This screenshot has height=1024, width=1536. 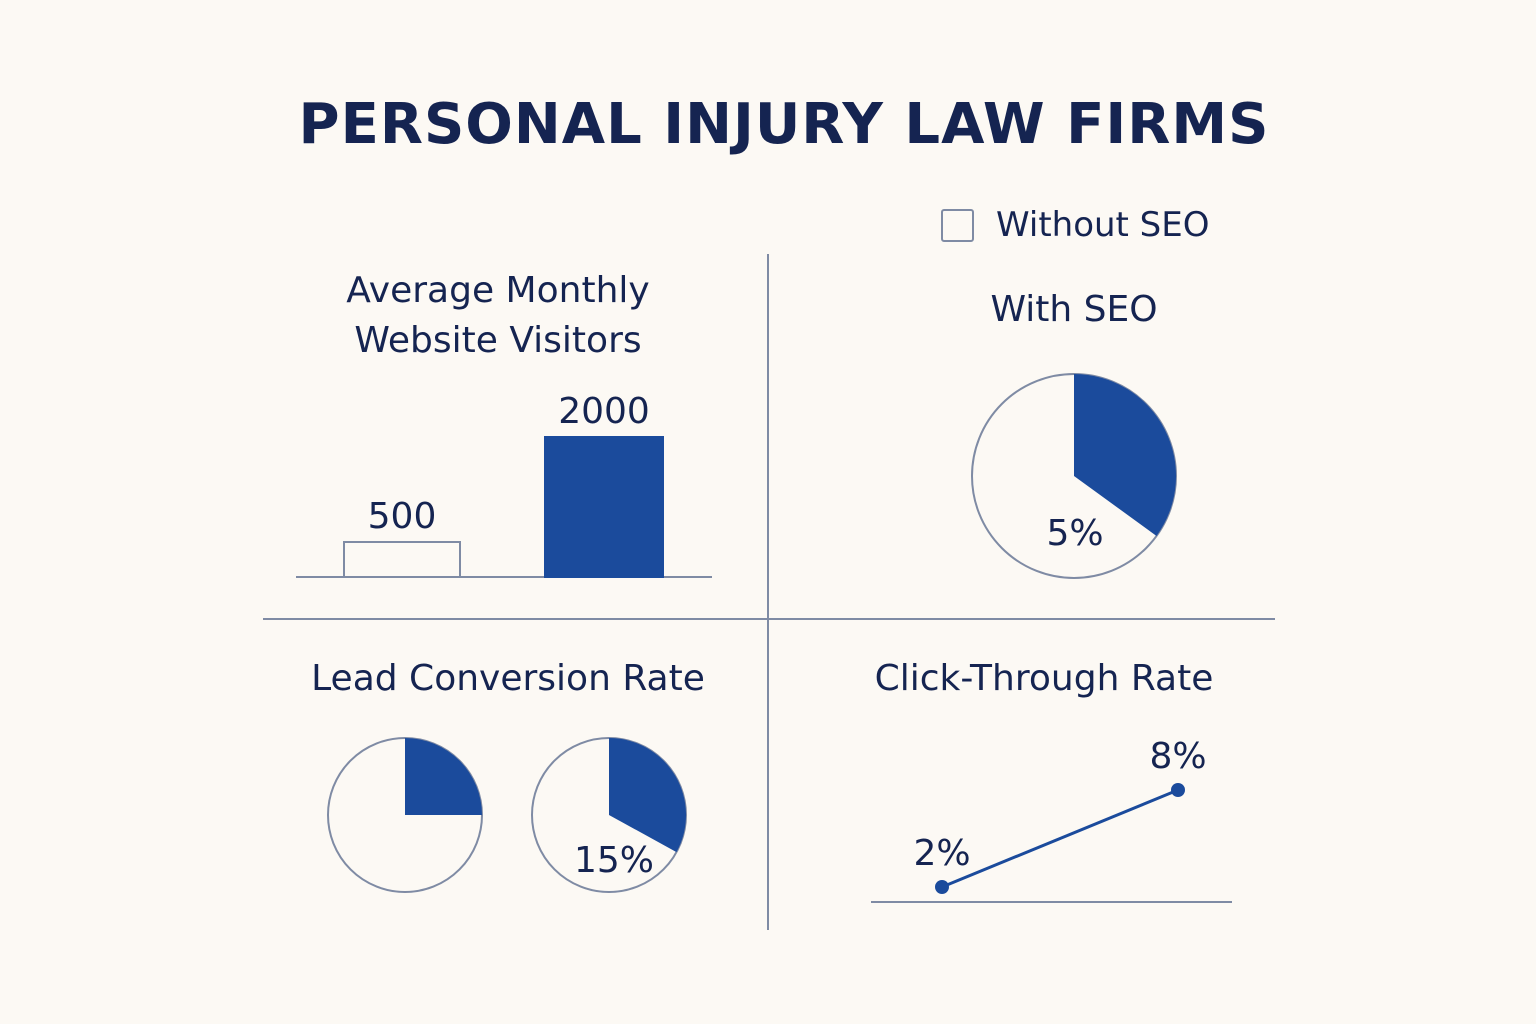 What do you see at coordinates (1074, 533) in the screenshot?
I see `with-seo-pie-label: 5%` at bounding box center [1074, 533].